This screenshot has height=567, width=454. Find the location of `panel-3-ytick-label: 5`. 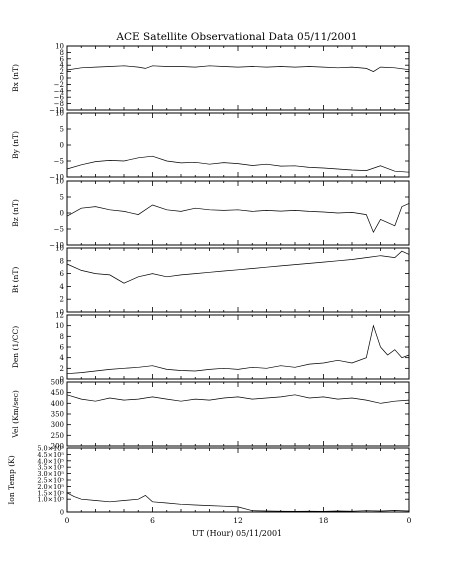

panel-3-ytick-label: 5 is located at coordinates (62, 198).